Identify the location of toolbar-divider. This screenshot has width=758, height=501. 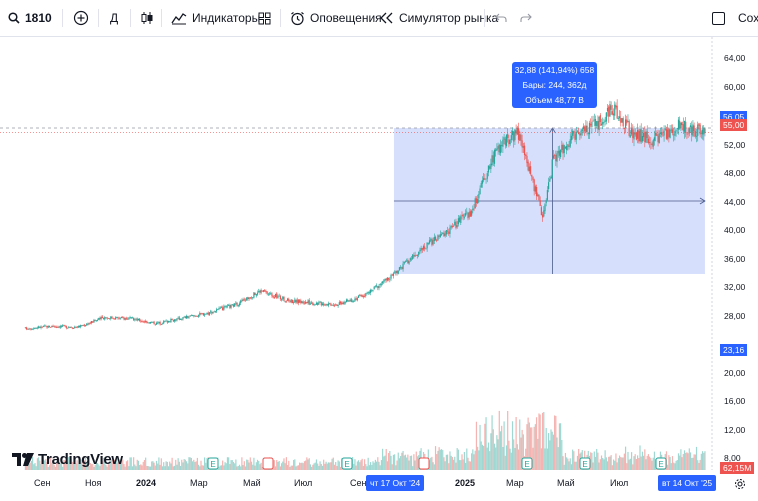
(161, 18).